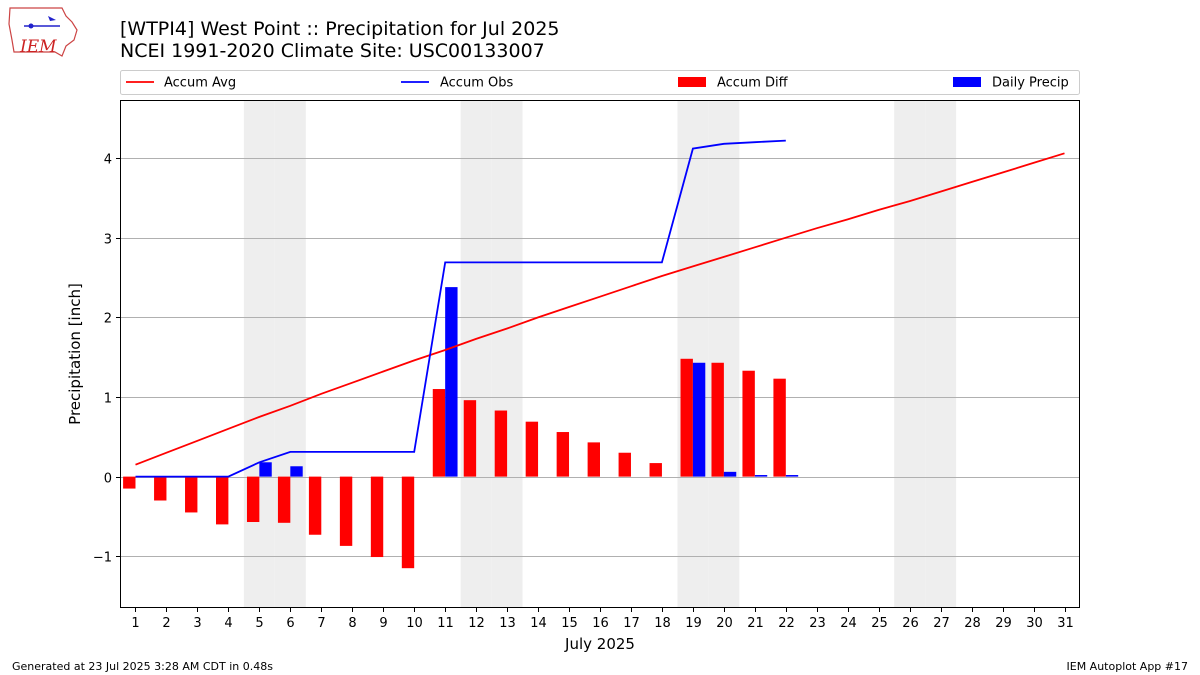 This screenshot has height=675, width=1200. What do you see at coordinates (967, 82) in the screenshot?
I see `legend-swatch-daily-precip` at bounding box center [967, 82].